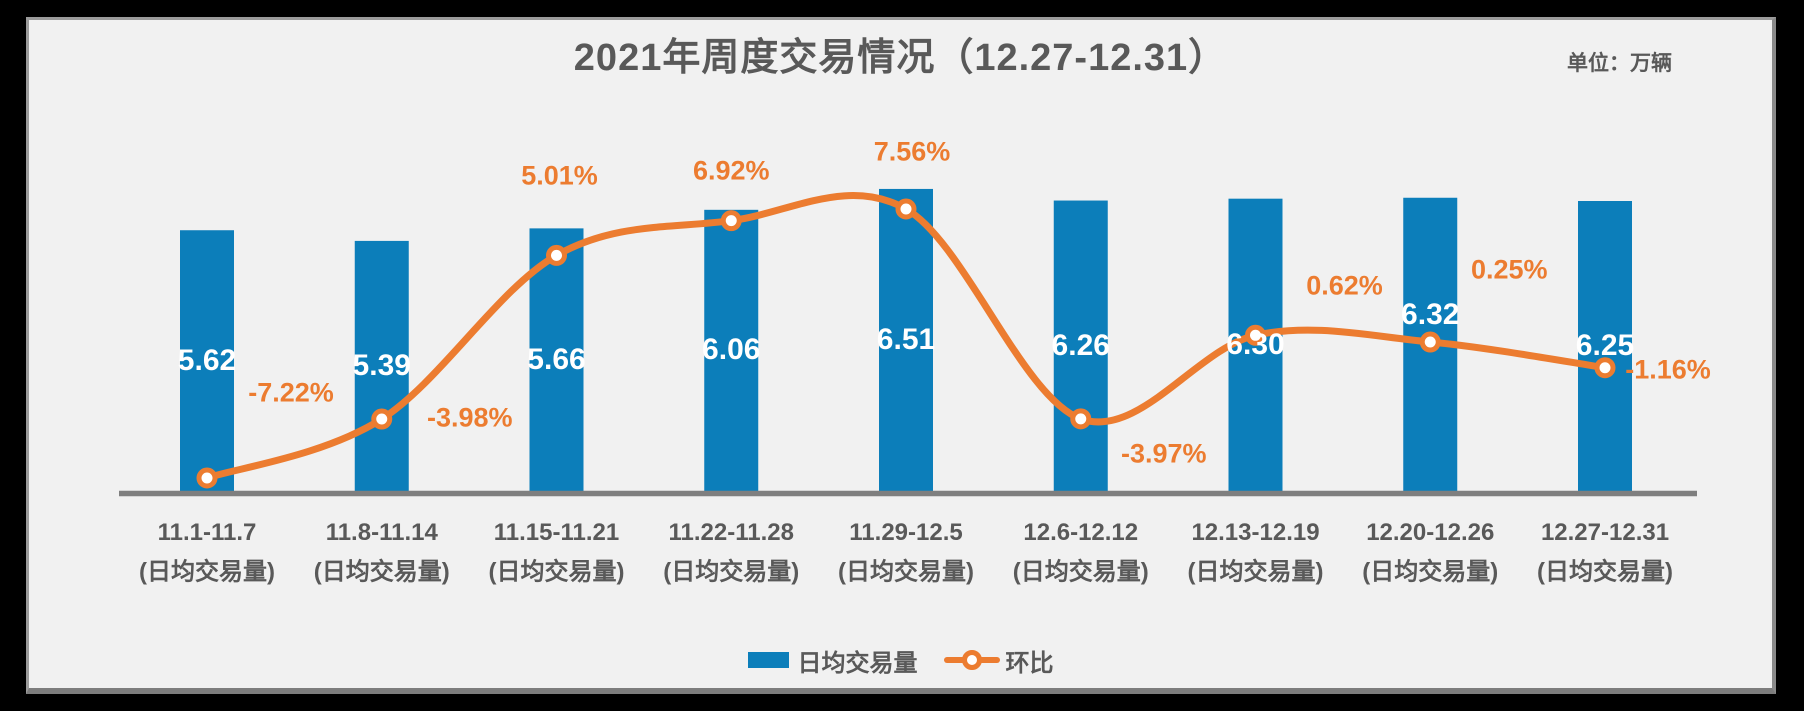 The image size is (1804, 711). I want to click on legend-line-marker-icon, so click(971, 660).